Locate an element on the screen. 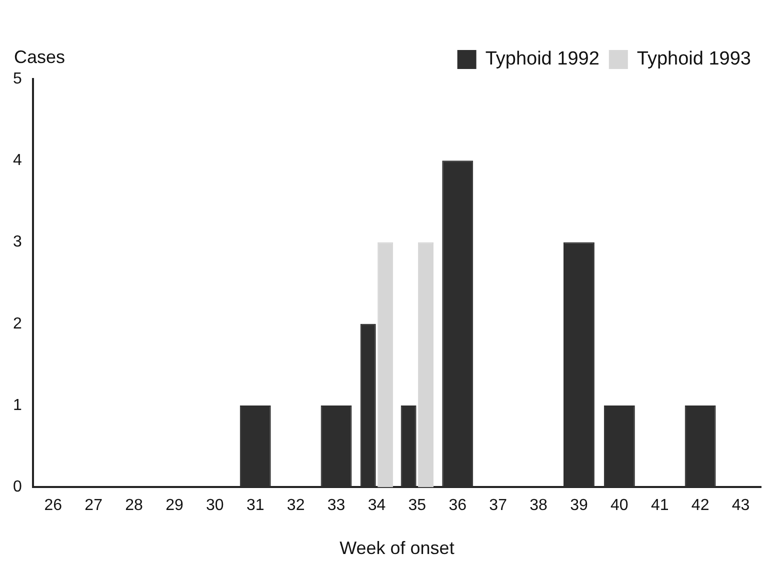 This screenshot has height=574, width=781. y-tick-label: 4 is located at coordinates (17, 161).